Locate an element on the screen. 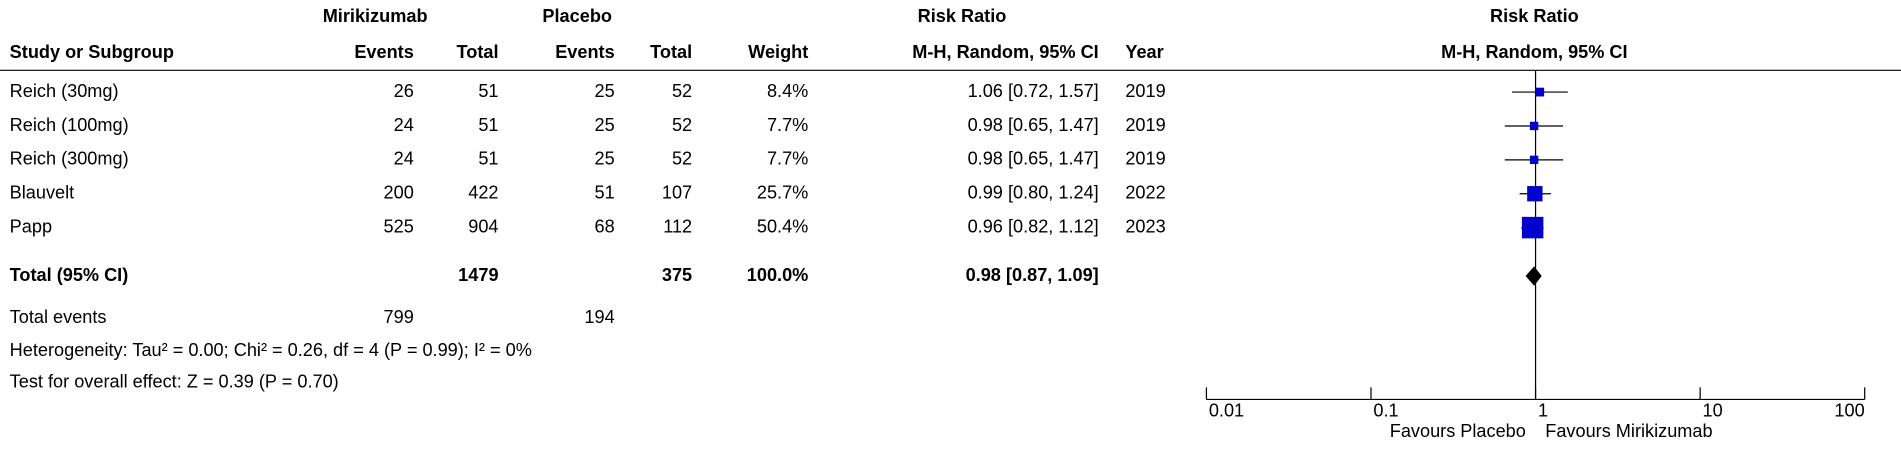 The image size is (1901, 454). group-header: Risk Ratio is located at coordinates (962, 16).